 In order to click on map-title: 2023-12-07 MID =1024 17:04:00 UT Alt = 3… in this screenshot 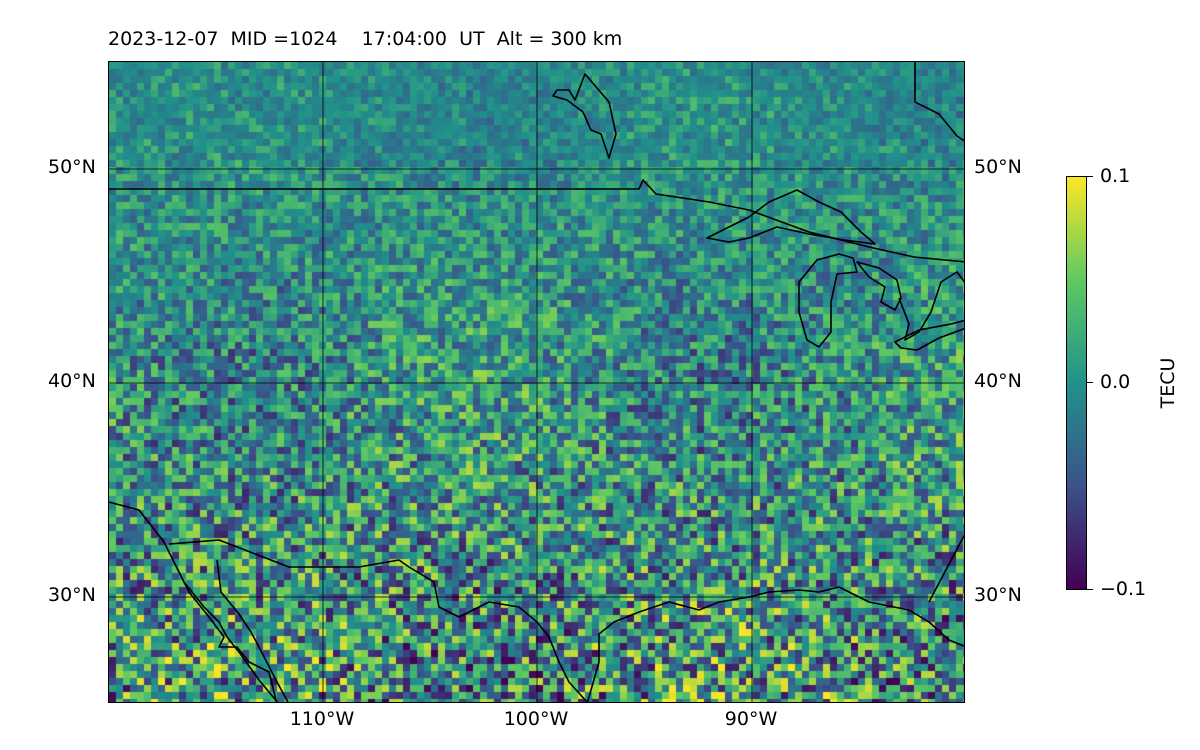, I will do `click(365, 39)`.